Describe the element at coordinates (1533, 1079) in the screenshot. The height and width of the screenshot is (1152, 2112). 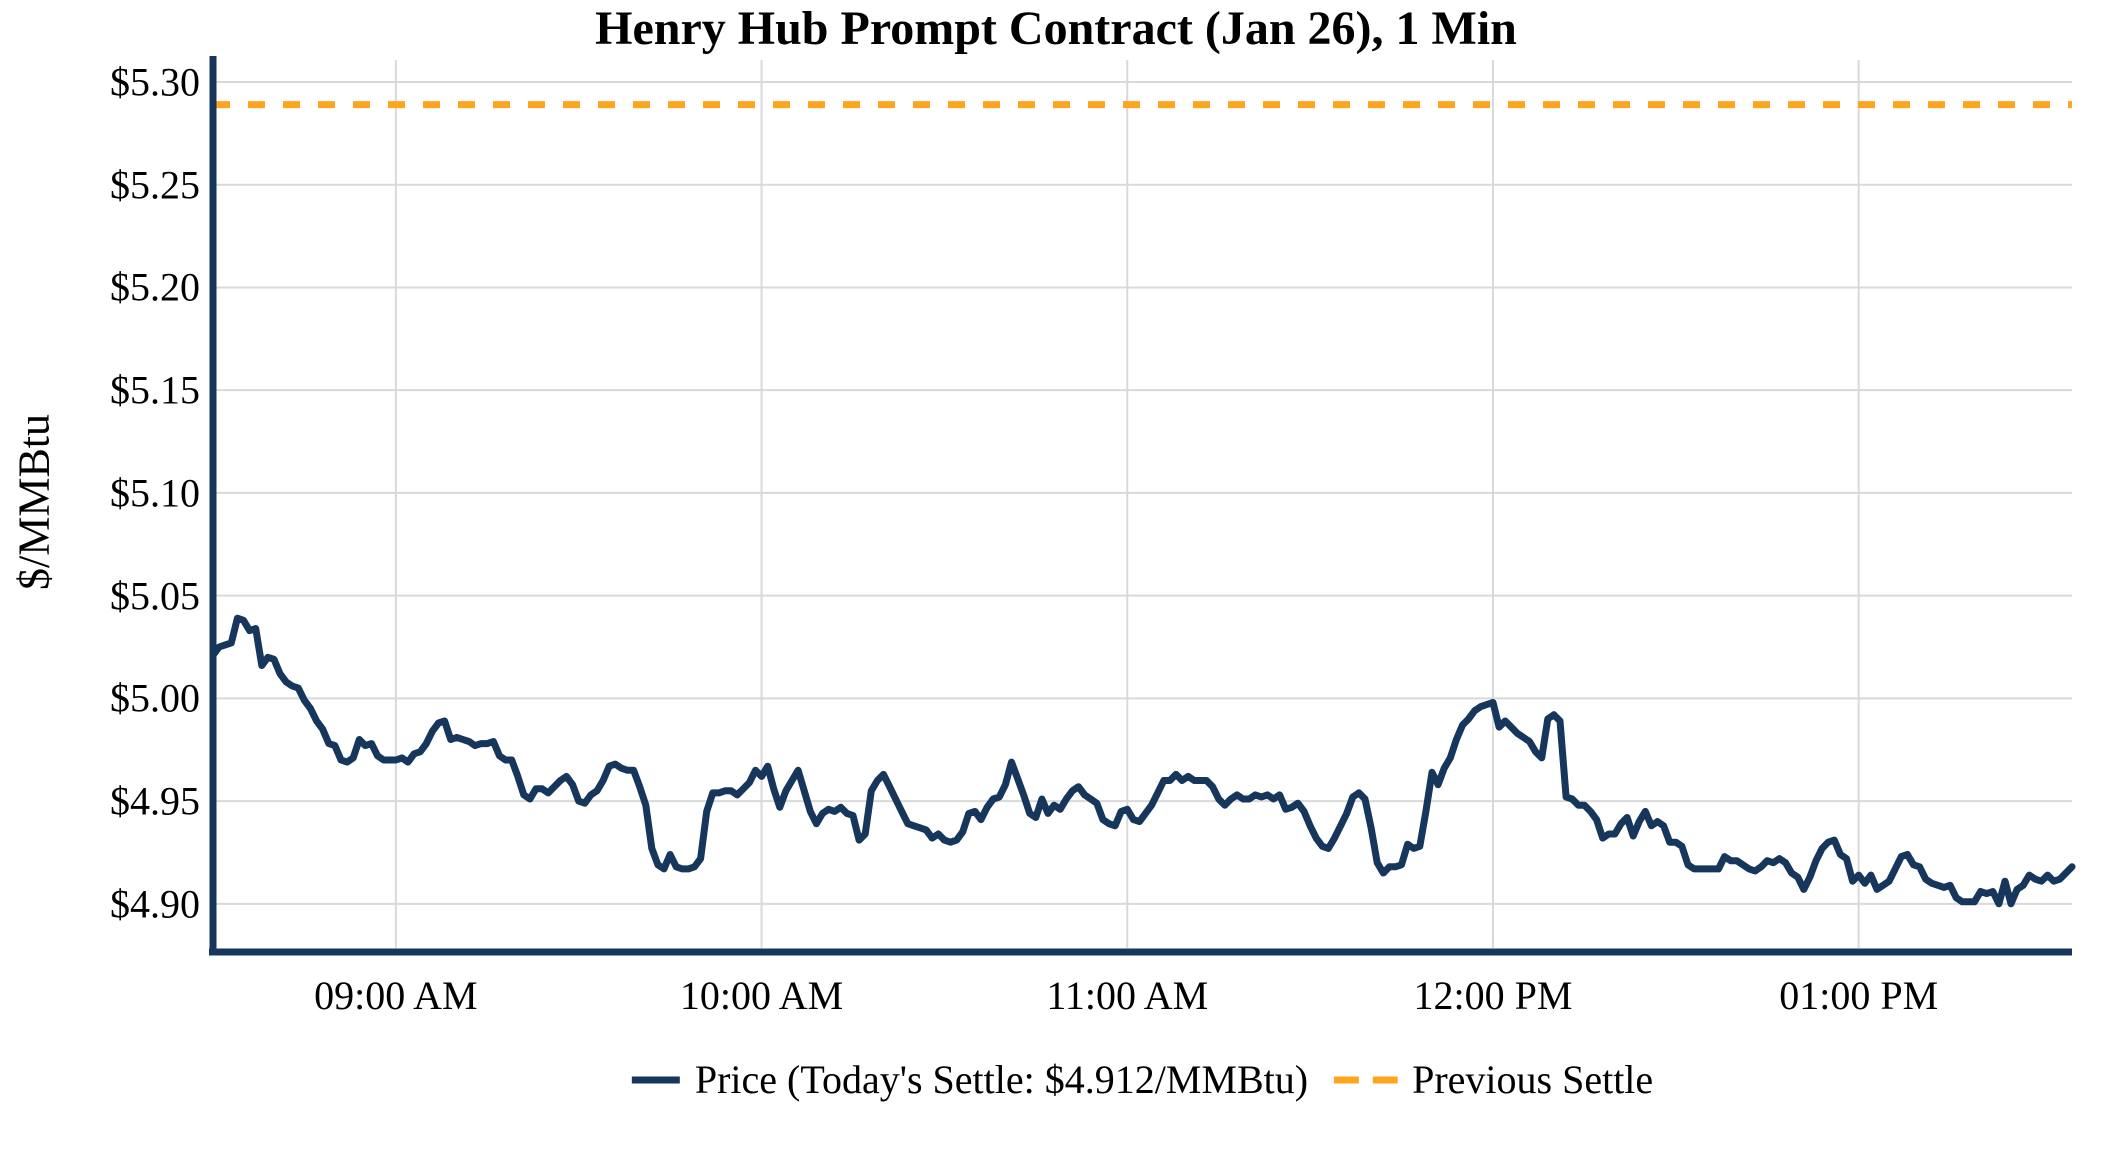
I see `legend-label-previous-settle: Previous Settle` at that location.